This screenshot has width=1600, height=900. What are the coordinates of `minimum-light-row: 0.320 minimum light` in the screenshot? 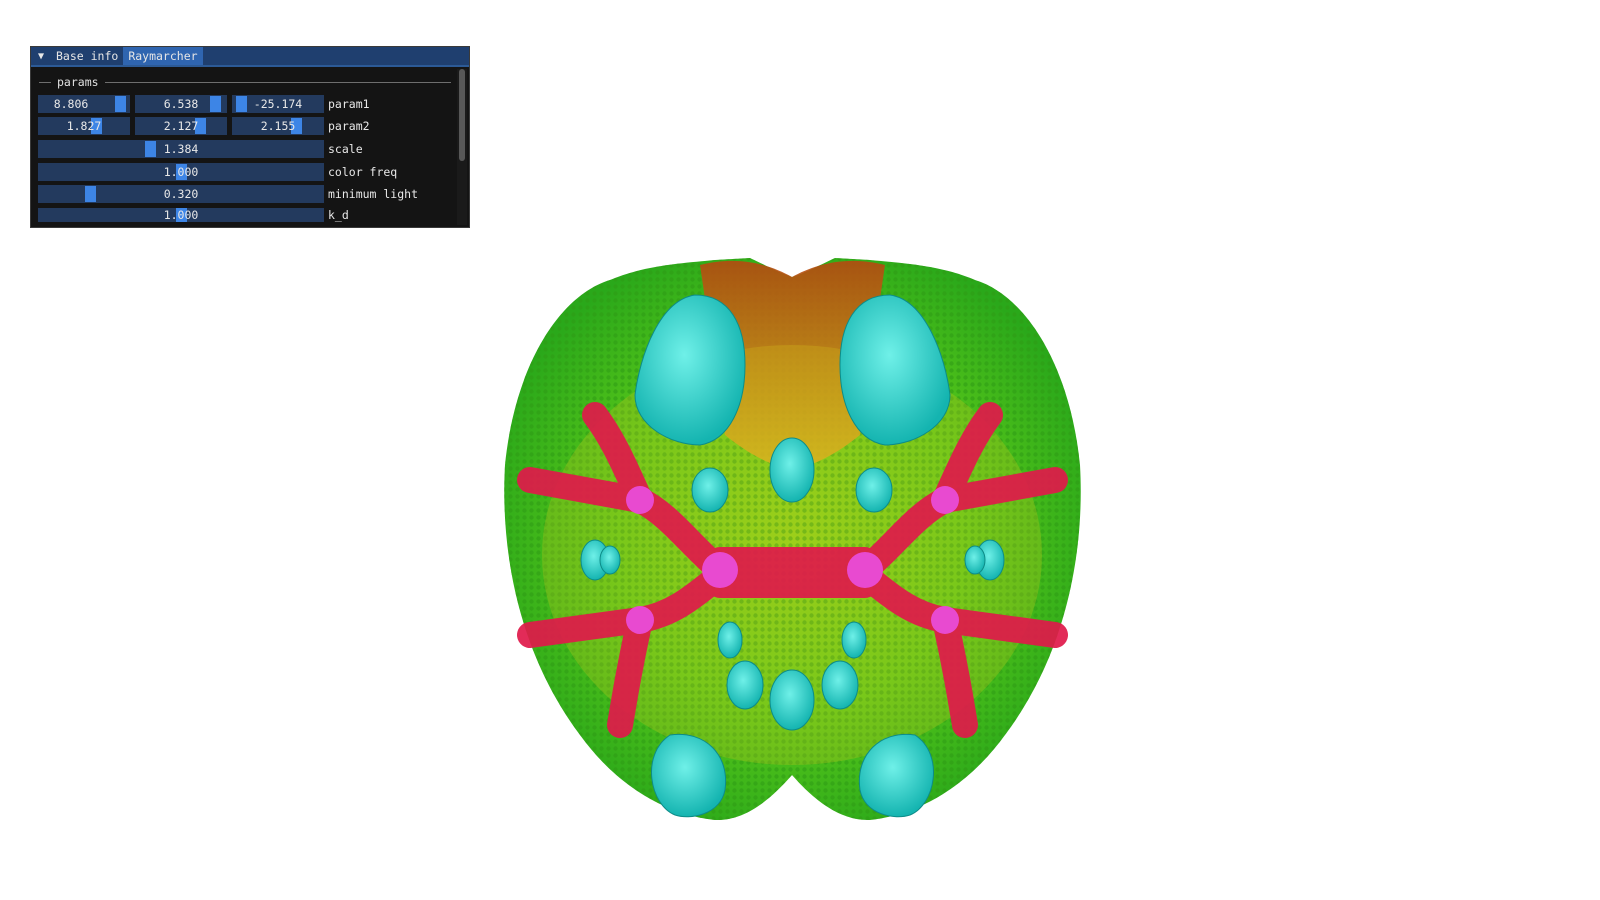 It's located at (228, 194).